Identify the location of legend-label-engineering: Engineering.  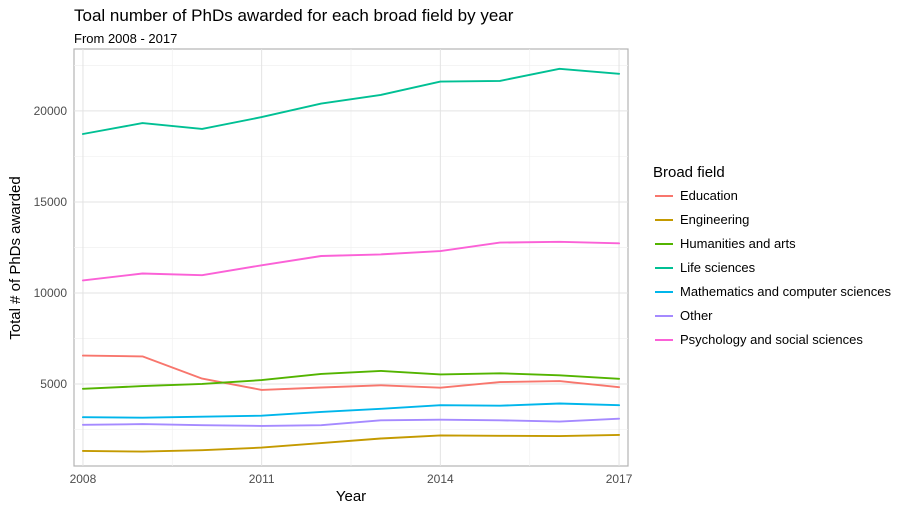
(714, 219).